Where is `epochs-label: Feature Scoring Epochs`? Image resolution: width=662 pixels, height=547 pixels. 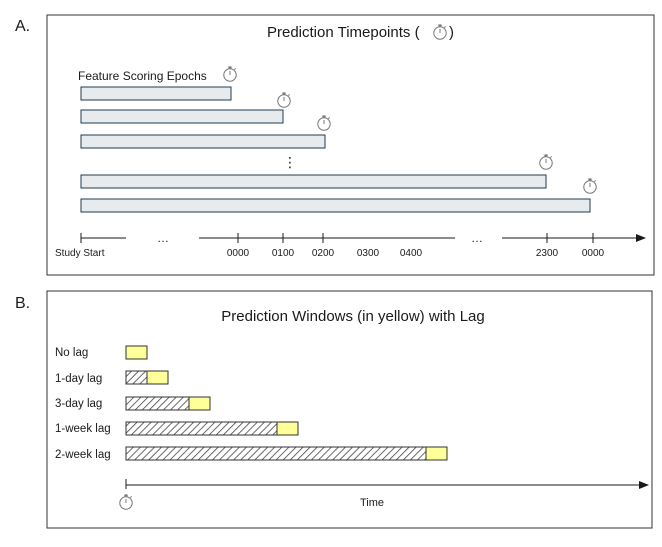 epochs-label: Feature Scoring Epochs is located at coordinates (142, 76).